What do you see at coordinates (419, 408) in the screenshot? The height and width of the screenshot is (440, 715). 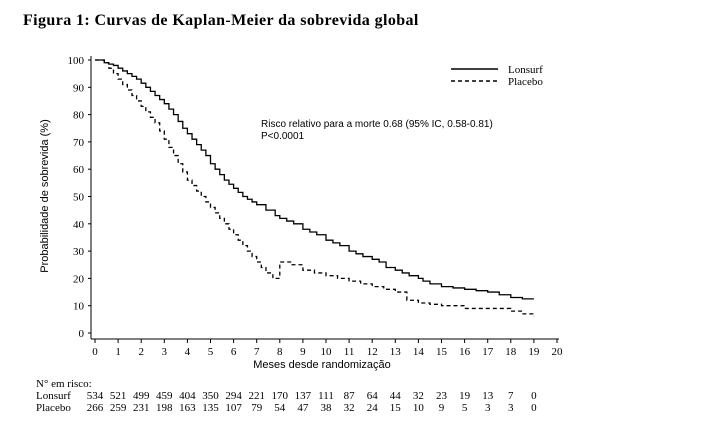 I see `risk-value: 10` at bounding box center [419, 408].